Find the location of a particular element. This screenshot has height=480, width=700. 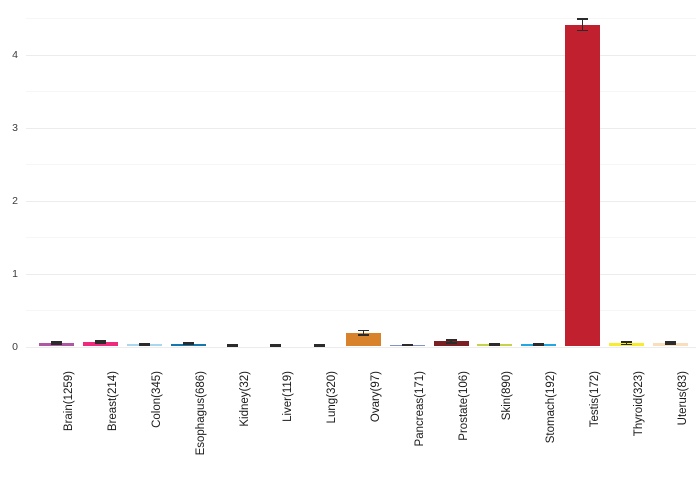

x-tick-label-esophagus: Esophagus(686) is located at coordinates (200, 413).